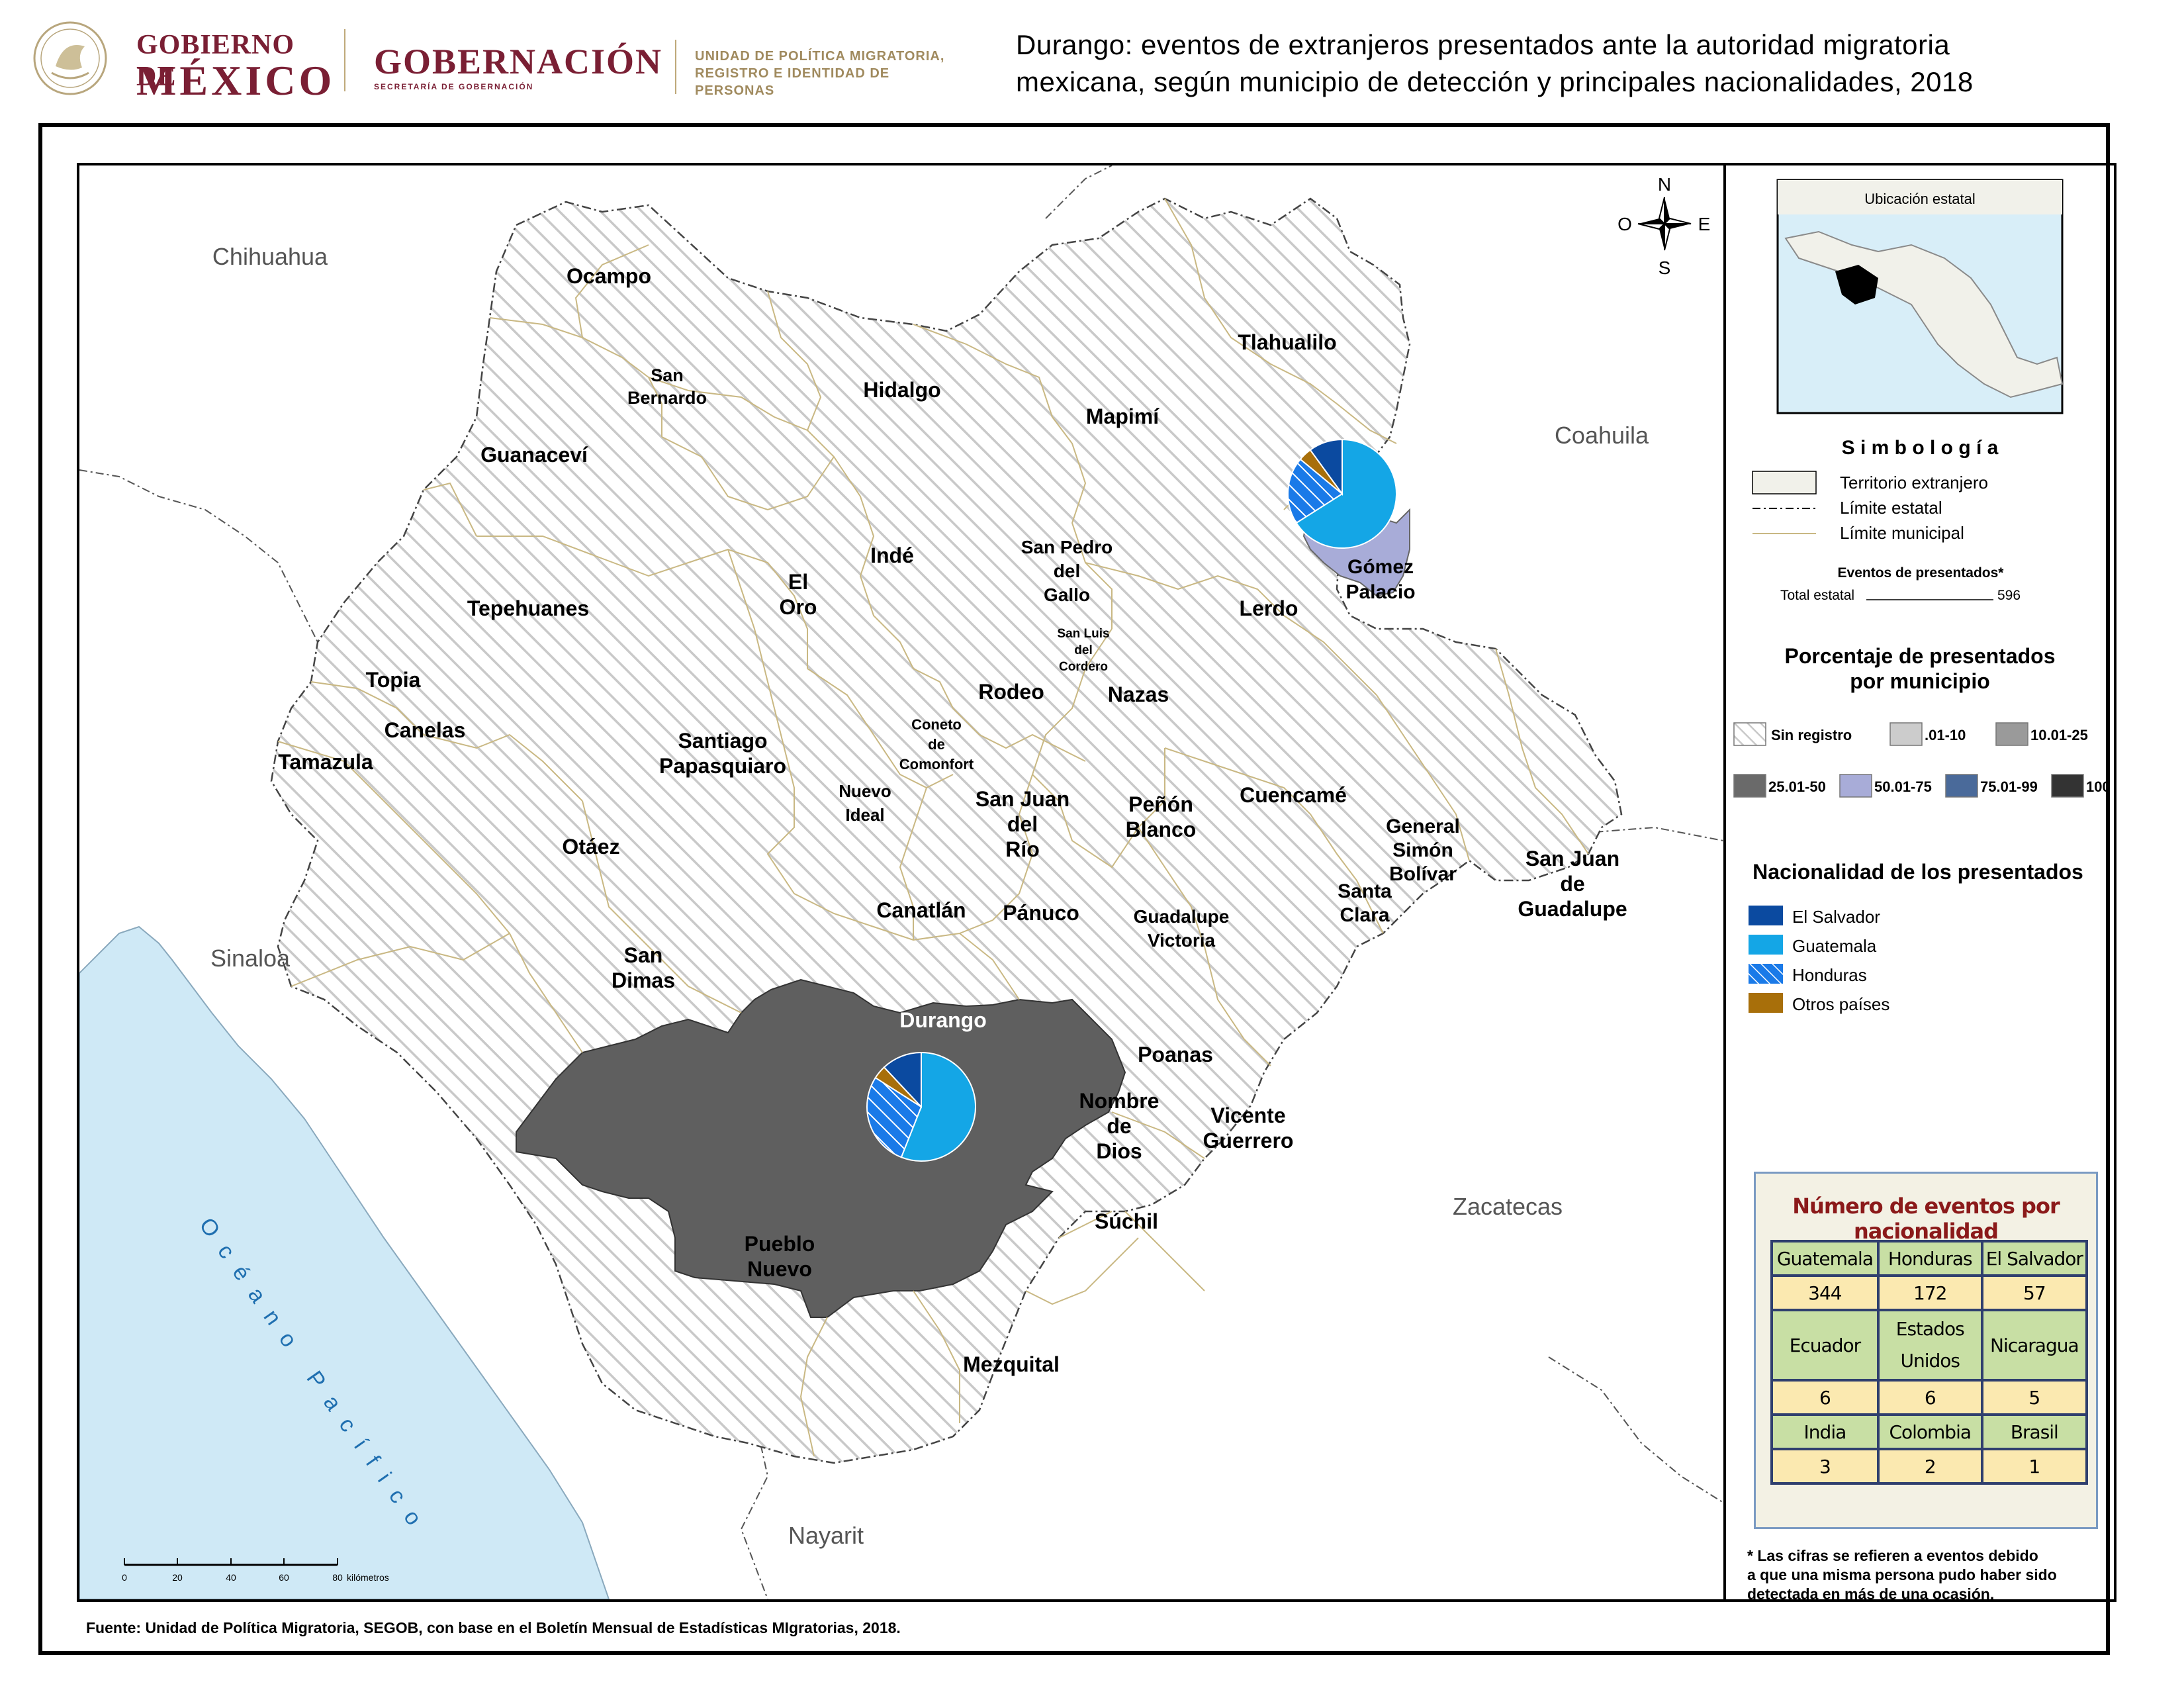 This screenshot has width=2184, height=1688. What do you see at coordinates (518, 61) in the screenshot?
I see `gobernacion-logo-text: GOBERNACIÓN` at bounding box center [518, 61].